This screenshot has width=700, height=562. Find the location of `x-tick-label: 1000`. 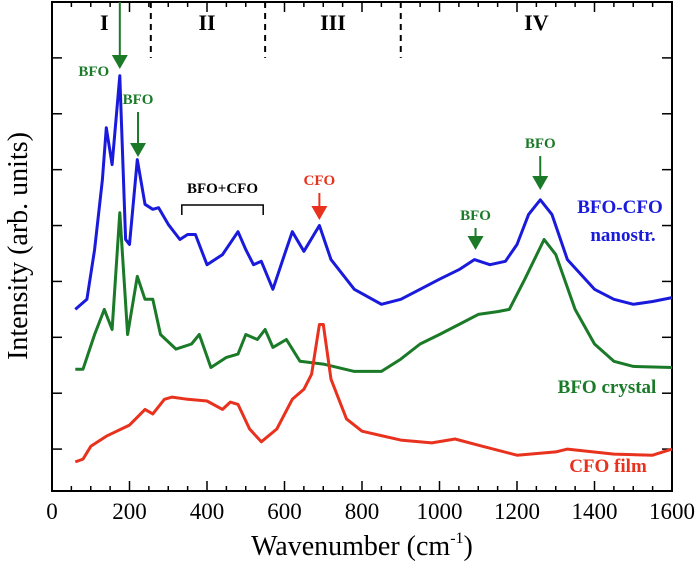

x-tick-label: 1000 is located at coordinates (440, 511).